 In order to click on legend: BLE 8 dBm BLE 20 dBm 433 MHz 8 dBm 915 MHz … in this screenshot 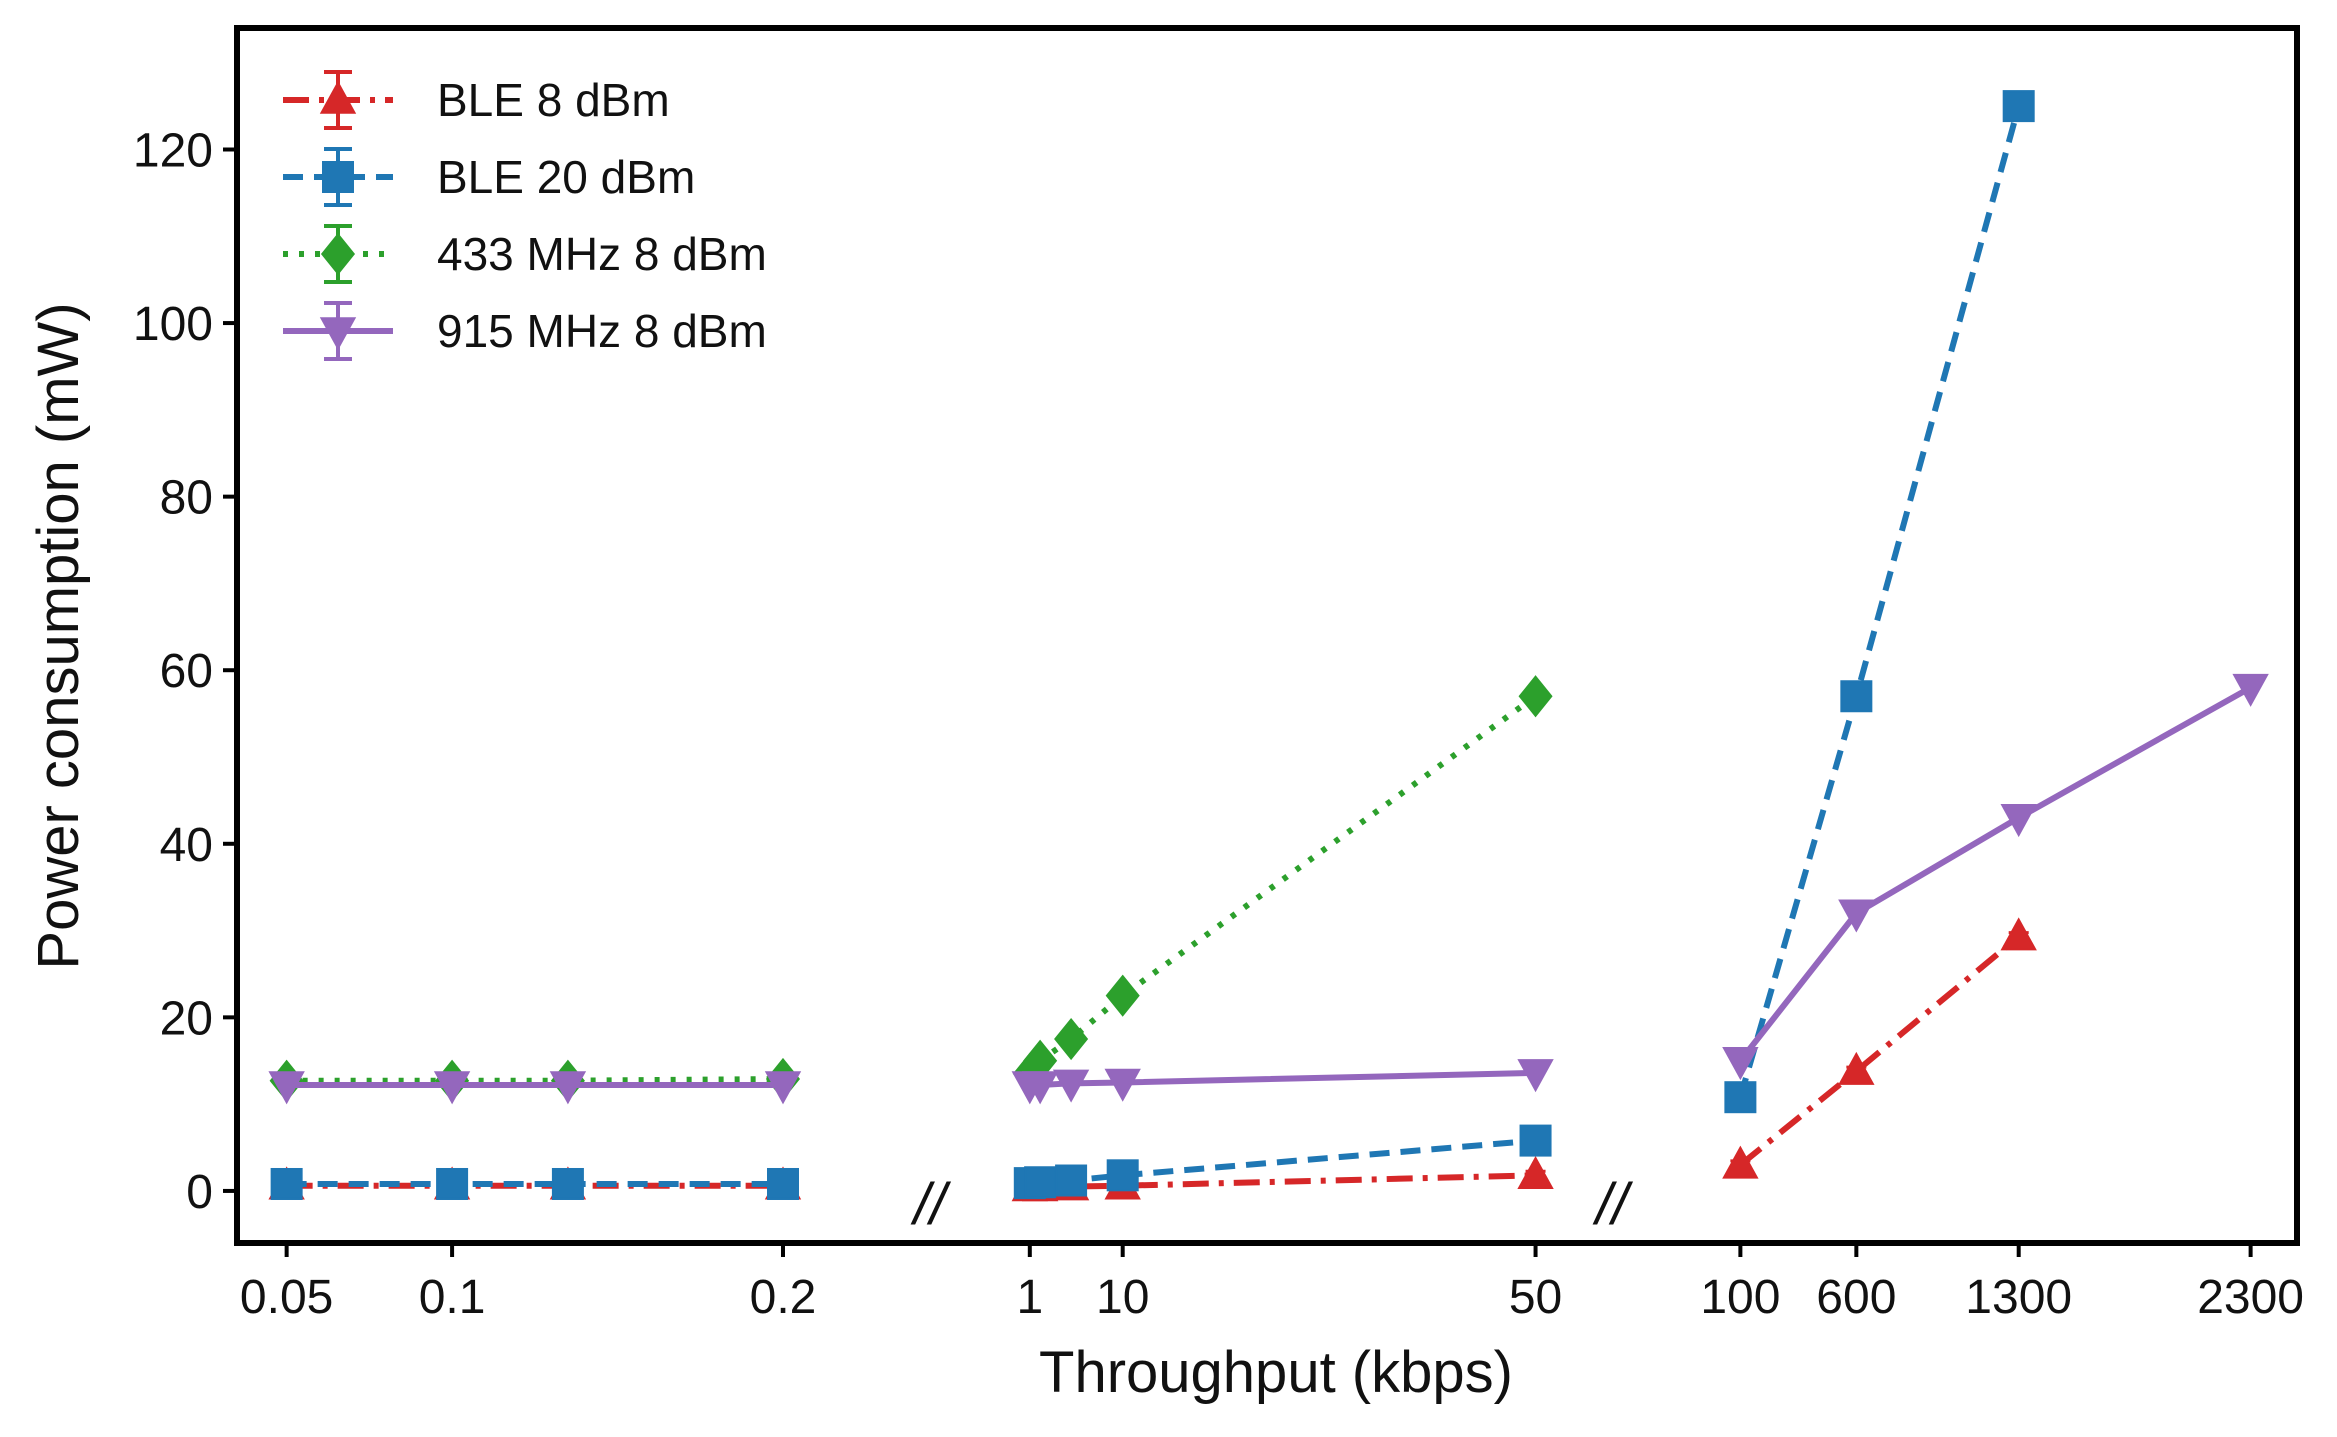, I will do `click(525, 215)`.